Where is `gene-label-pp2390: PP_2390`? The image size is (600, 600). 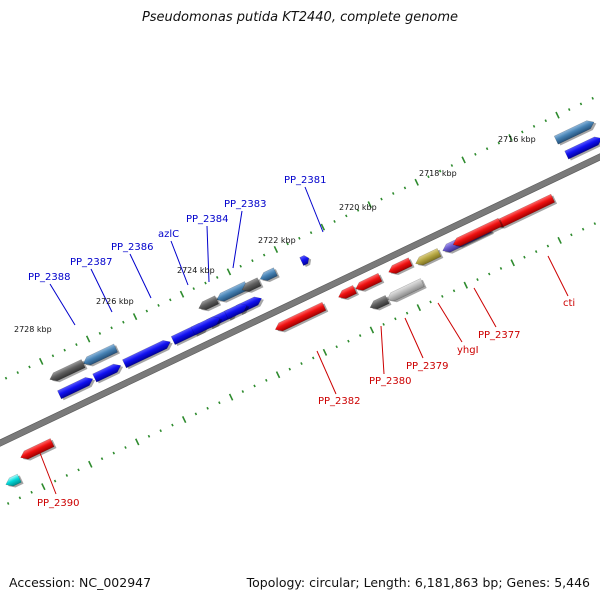
gene-label-pp2390: PP_2390 is located at coordinates (58, 503).